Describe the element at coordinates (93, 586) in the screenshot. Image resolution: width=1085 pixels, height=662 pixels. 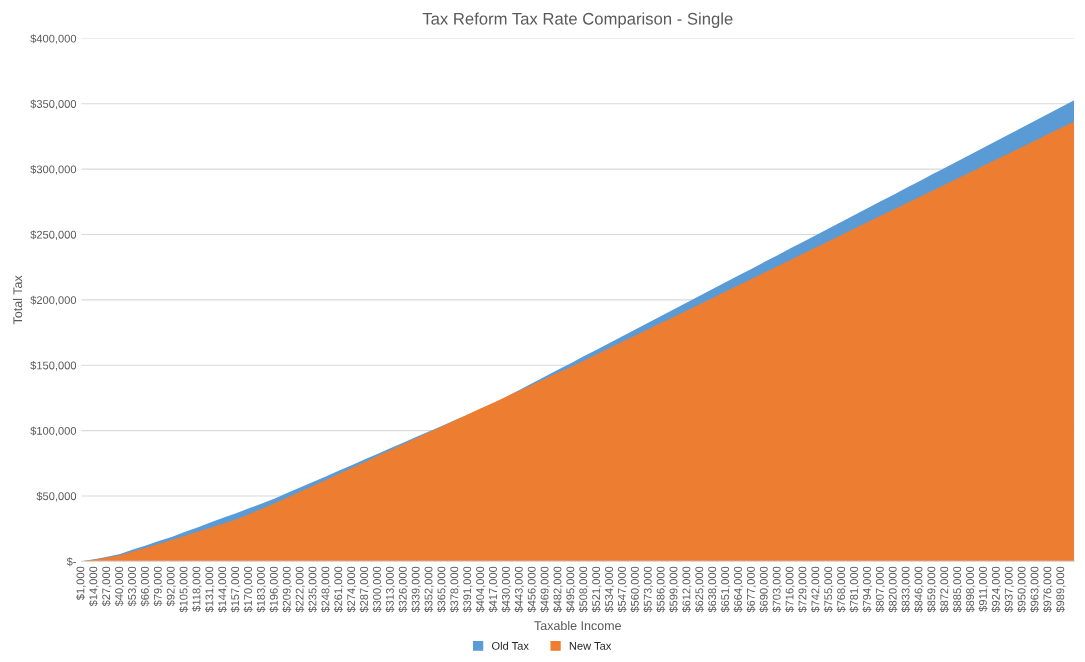
I see `x-tick-label: $14,000` at that location.